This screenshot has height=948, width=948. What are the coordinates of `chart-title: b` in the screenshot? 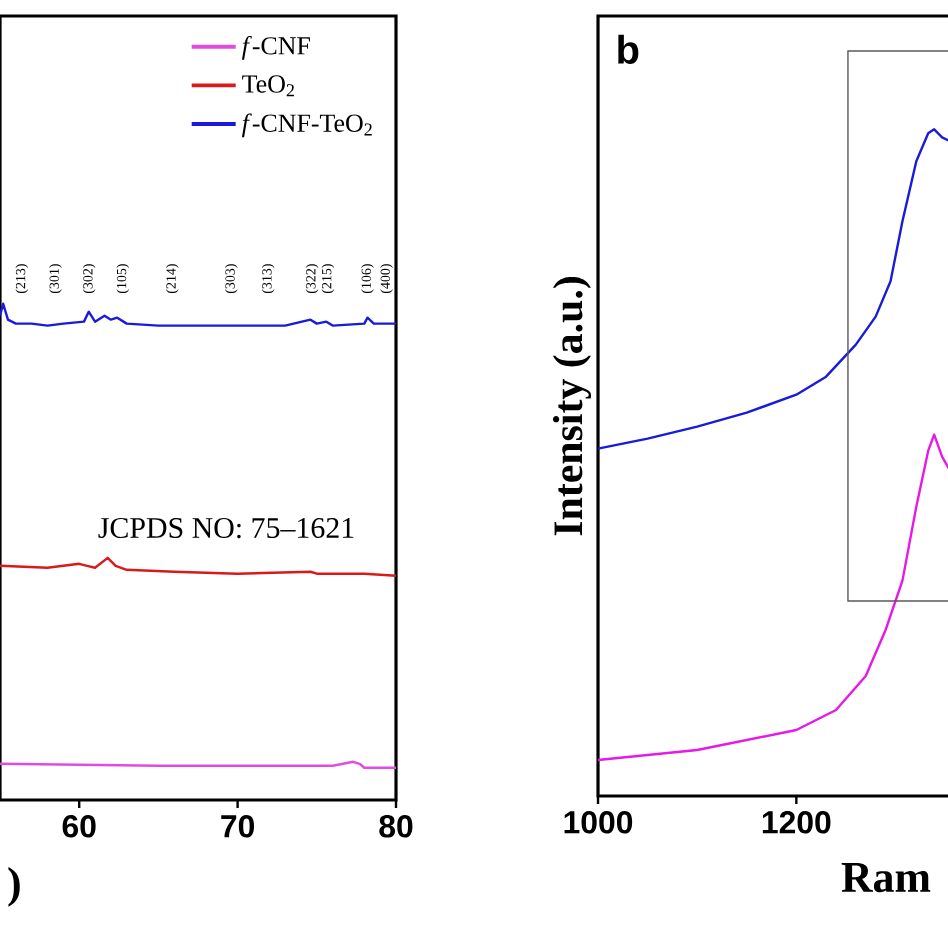 It's located at (628, 49).